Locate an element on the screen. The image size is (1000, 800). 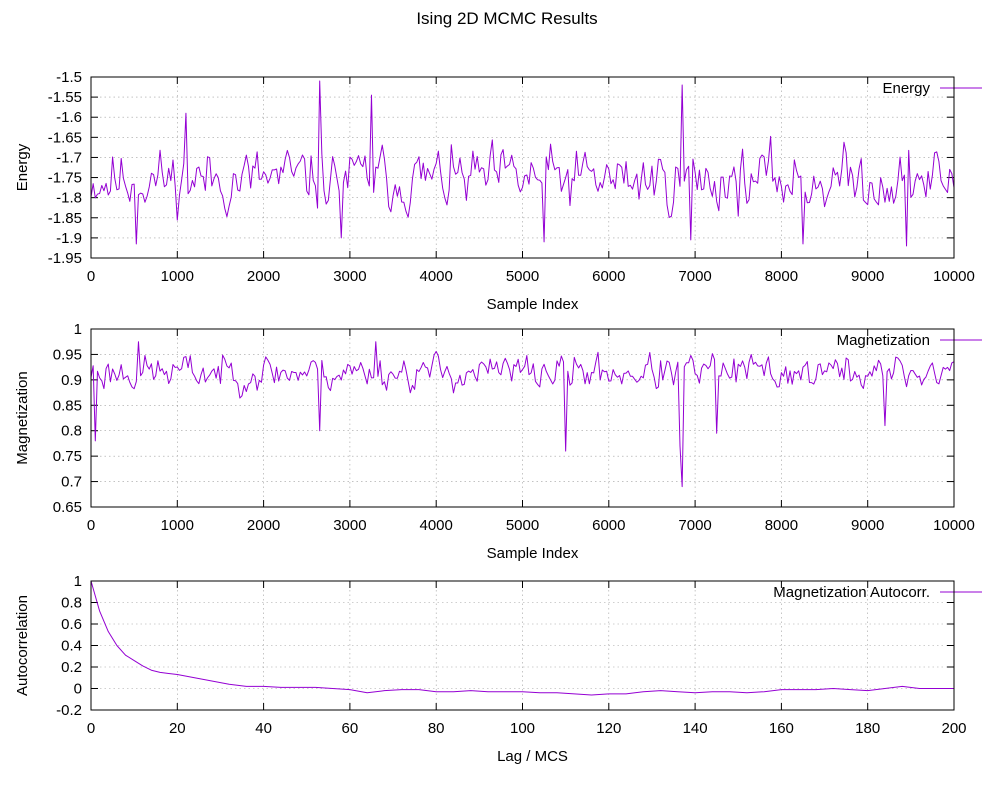
x-tick-label: 160 is located at coordinates (781, 728).